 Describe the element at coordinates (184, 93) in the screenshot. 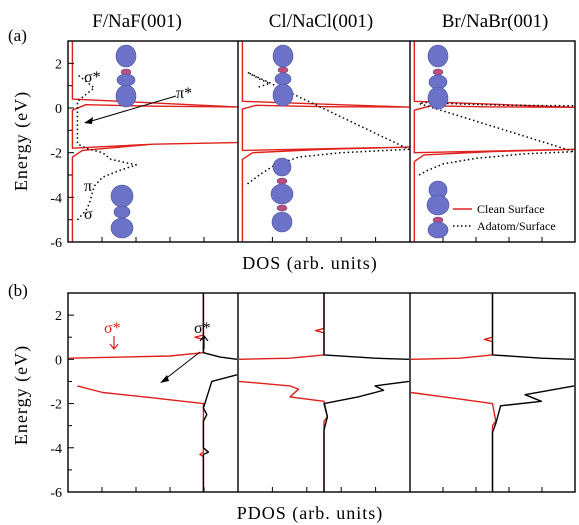

I see `label-pi-star: π*` at that location.